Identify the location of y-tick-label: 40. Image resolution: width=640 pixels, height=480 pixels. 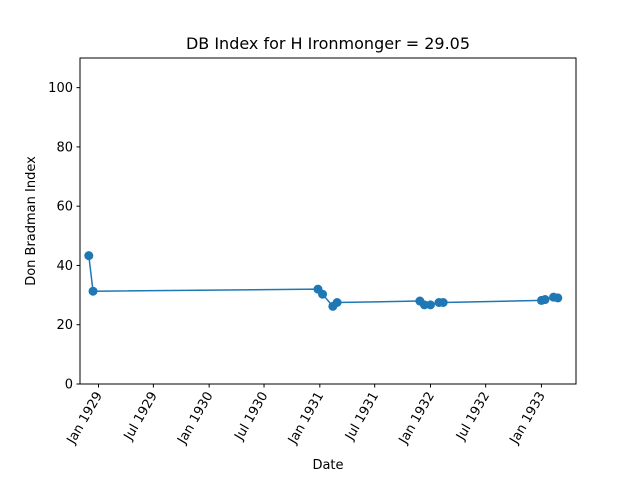
(64, 266).